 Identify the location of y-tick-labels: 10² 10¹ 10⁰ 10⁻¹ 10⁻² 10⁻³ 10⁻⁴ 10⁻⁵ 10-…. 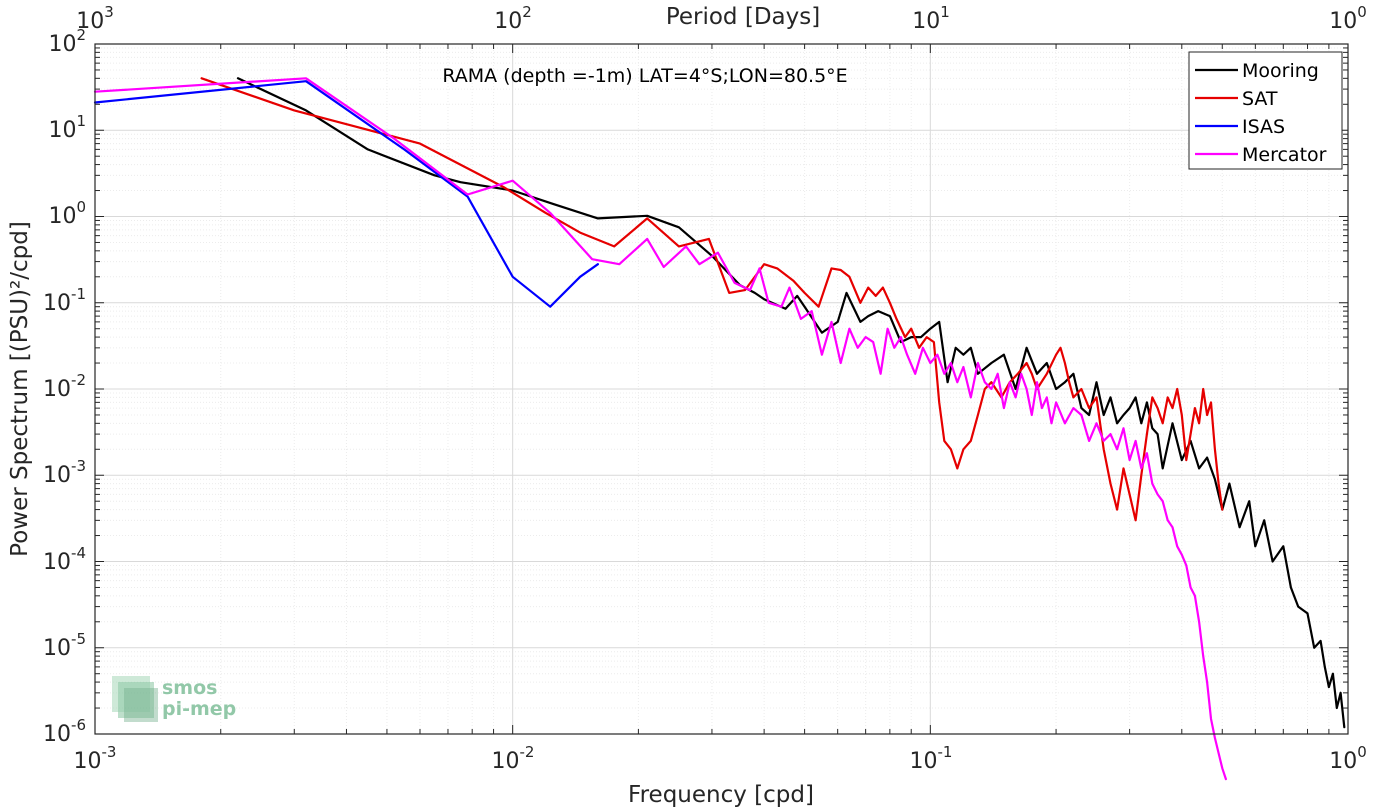
(64, 386).